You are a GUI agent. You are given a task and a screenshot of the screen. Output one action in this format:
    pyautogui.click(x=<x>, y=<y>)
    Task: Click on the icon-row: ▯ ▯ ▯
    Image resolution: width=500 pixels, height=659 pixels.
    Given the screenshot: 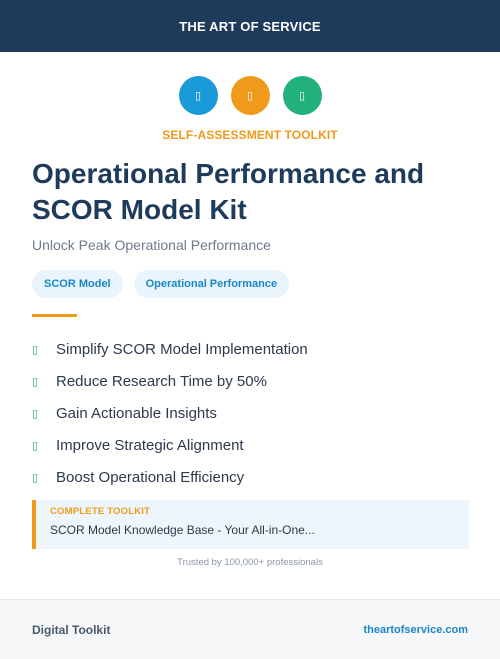 What is the action you would take?
    pyautogui.click(x=250, y=95)
    